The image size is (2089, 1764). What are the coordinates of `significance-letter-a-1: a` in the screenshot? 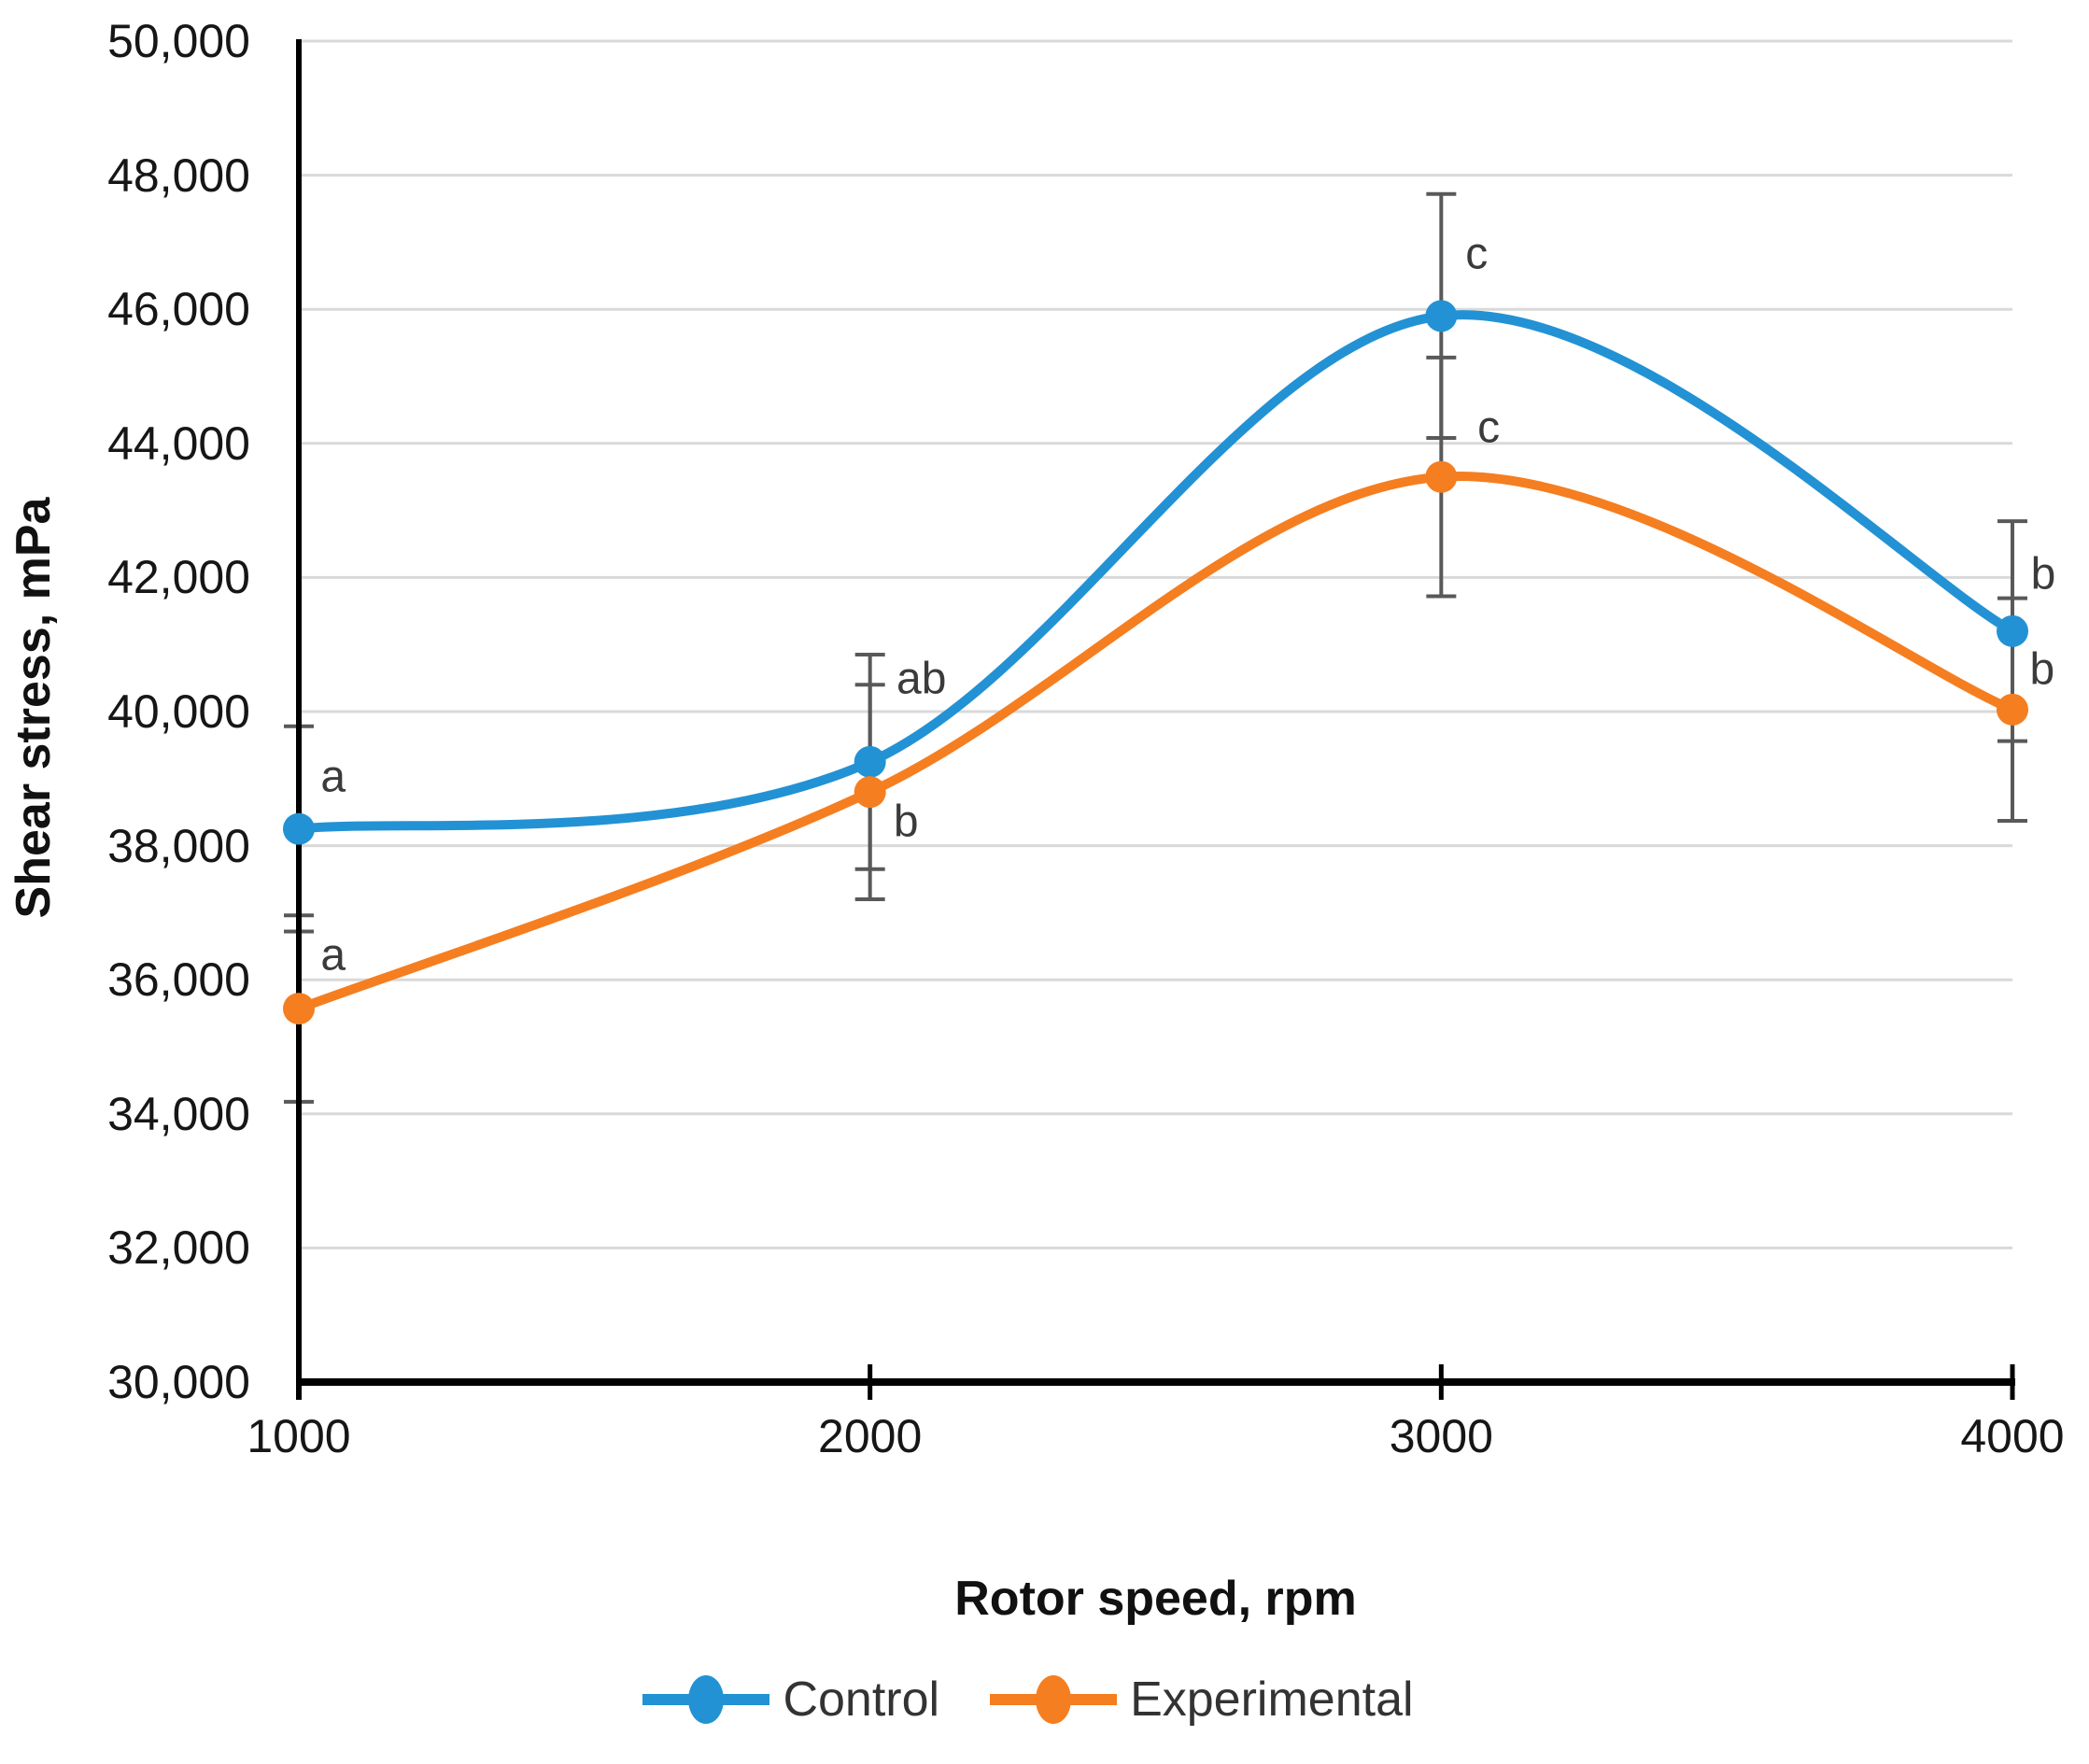 It's located at (333, 955).